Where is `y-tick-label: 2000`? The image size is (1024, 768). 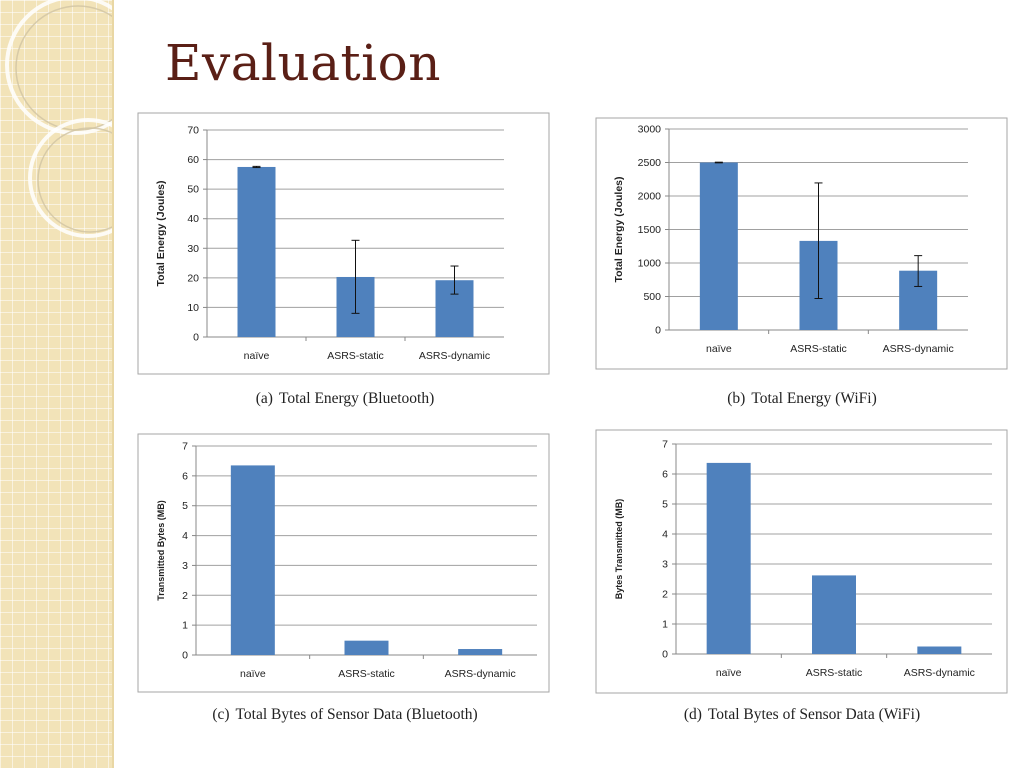
y-tick-label: 2000 is located at coordinates (650, 197).